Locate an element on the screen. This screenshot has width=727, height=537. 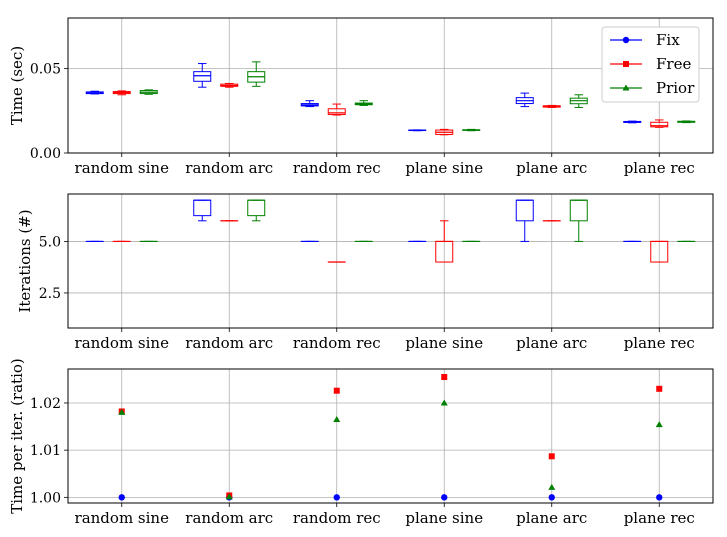
legend-entry-fix: Fix is located at coordinates (645, 40).